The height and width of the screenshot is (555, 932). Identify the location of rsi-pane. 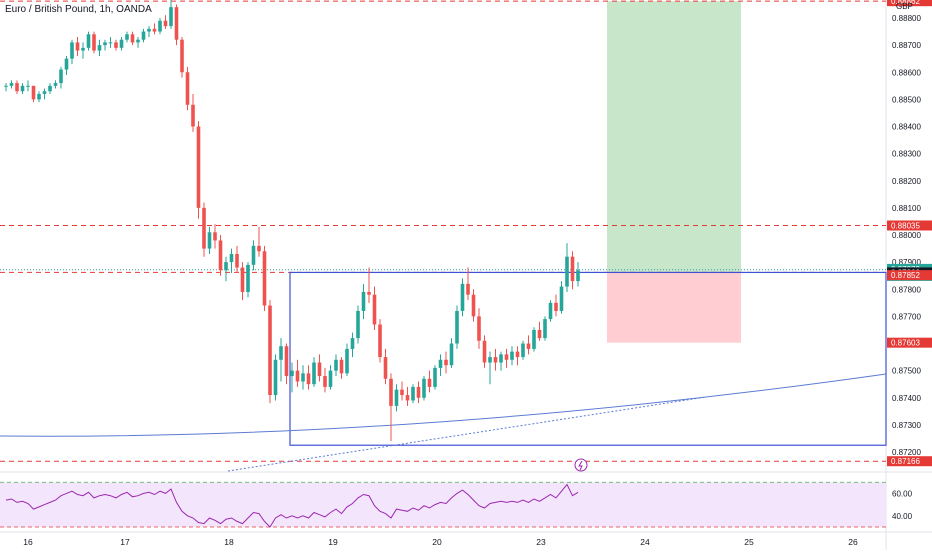
(443, 493).